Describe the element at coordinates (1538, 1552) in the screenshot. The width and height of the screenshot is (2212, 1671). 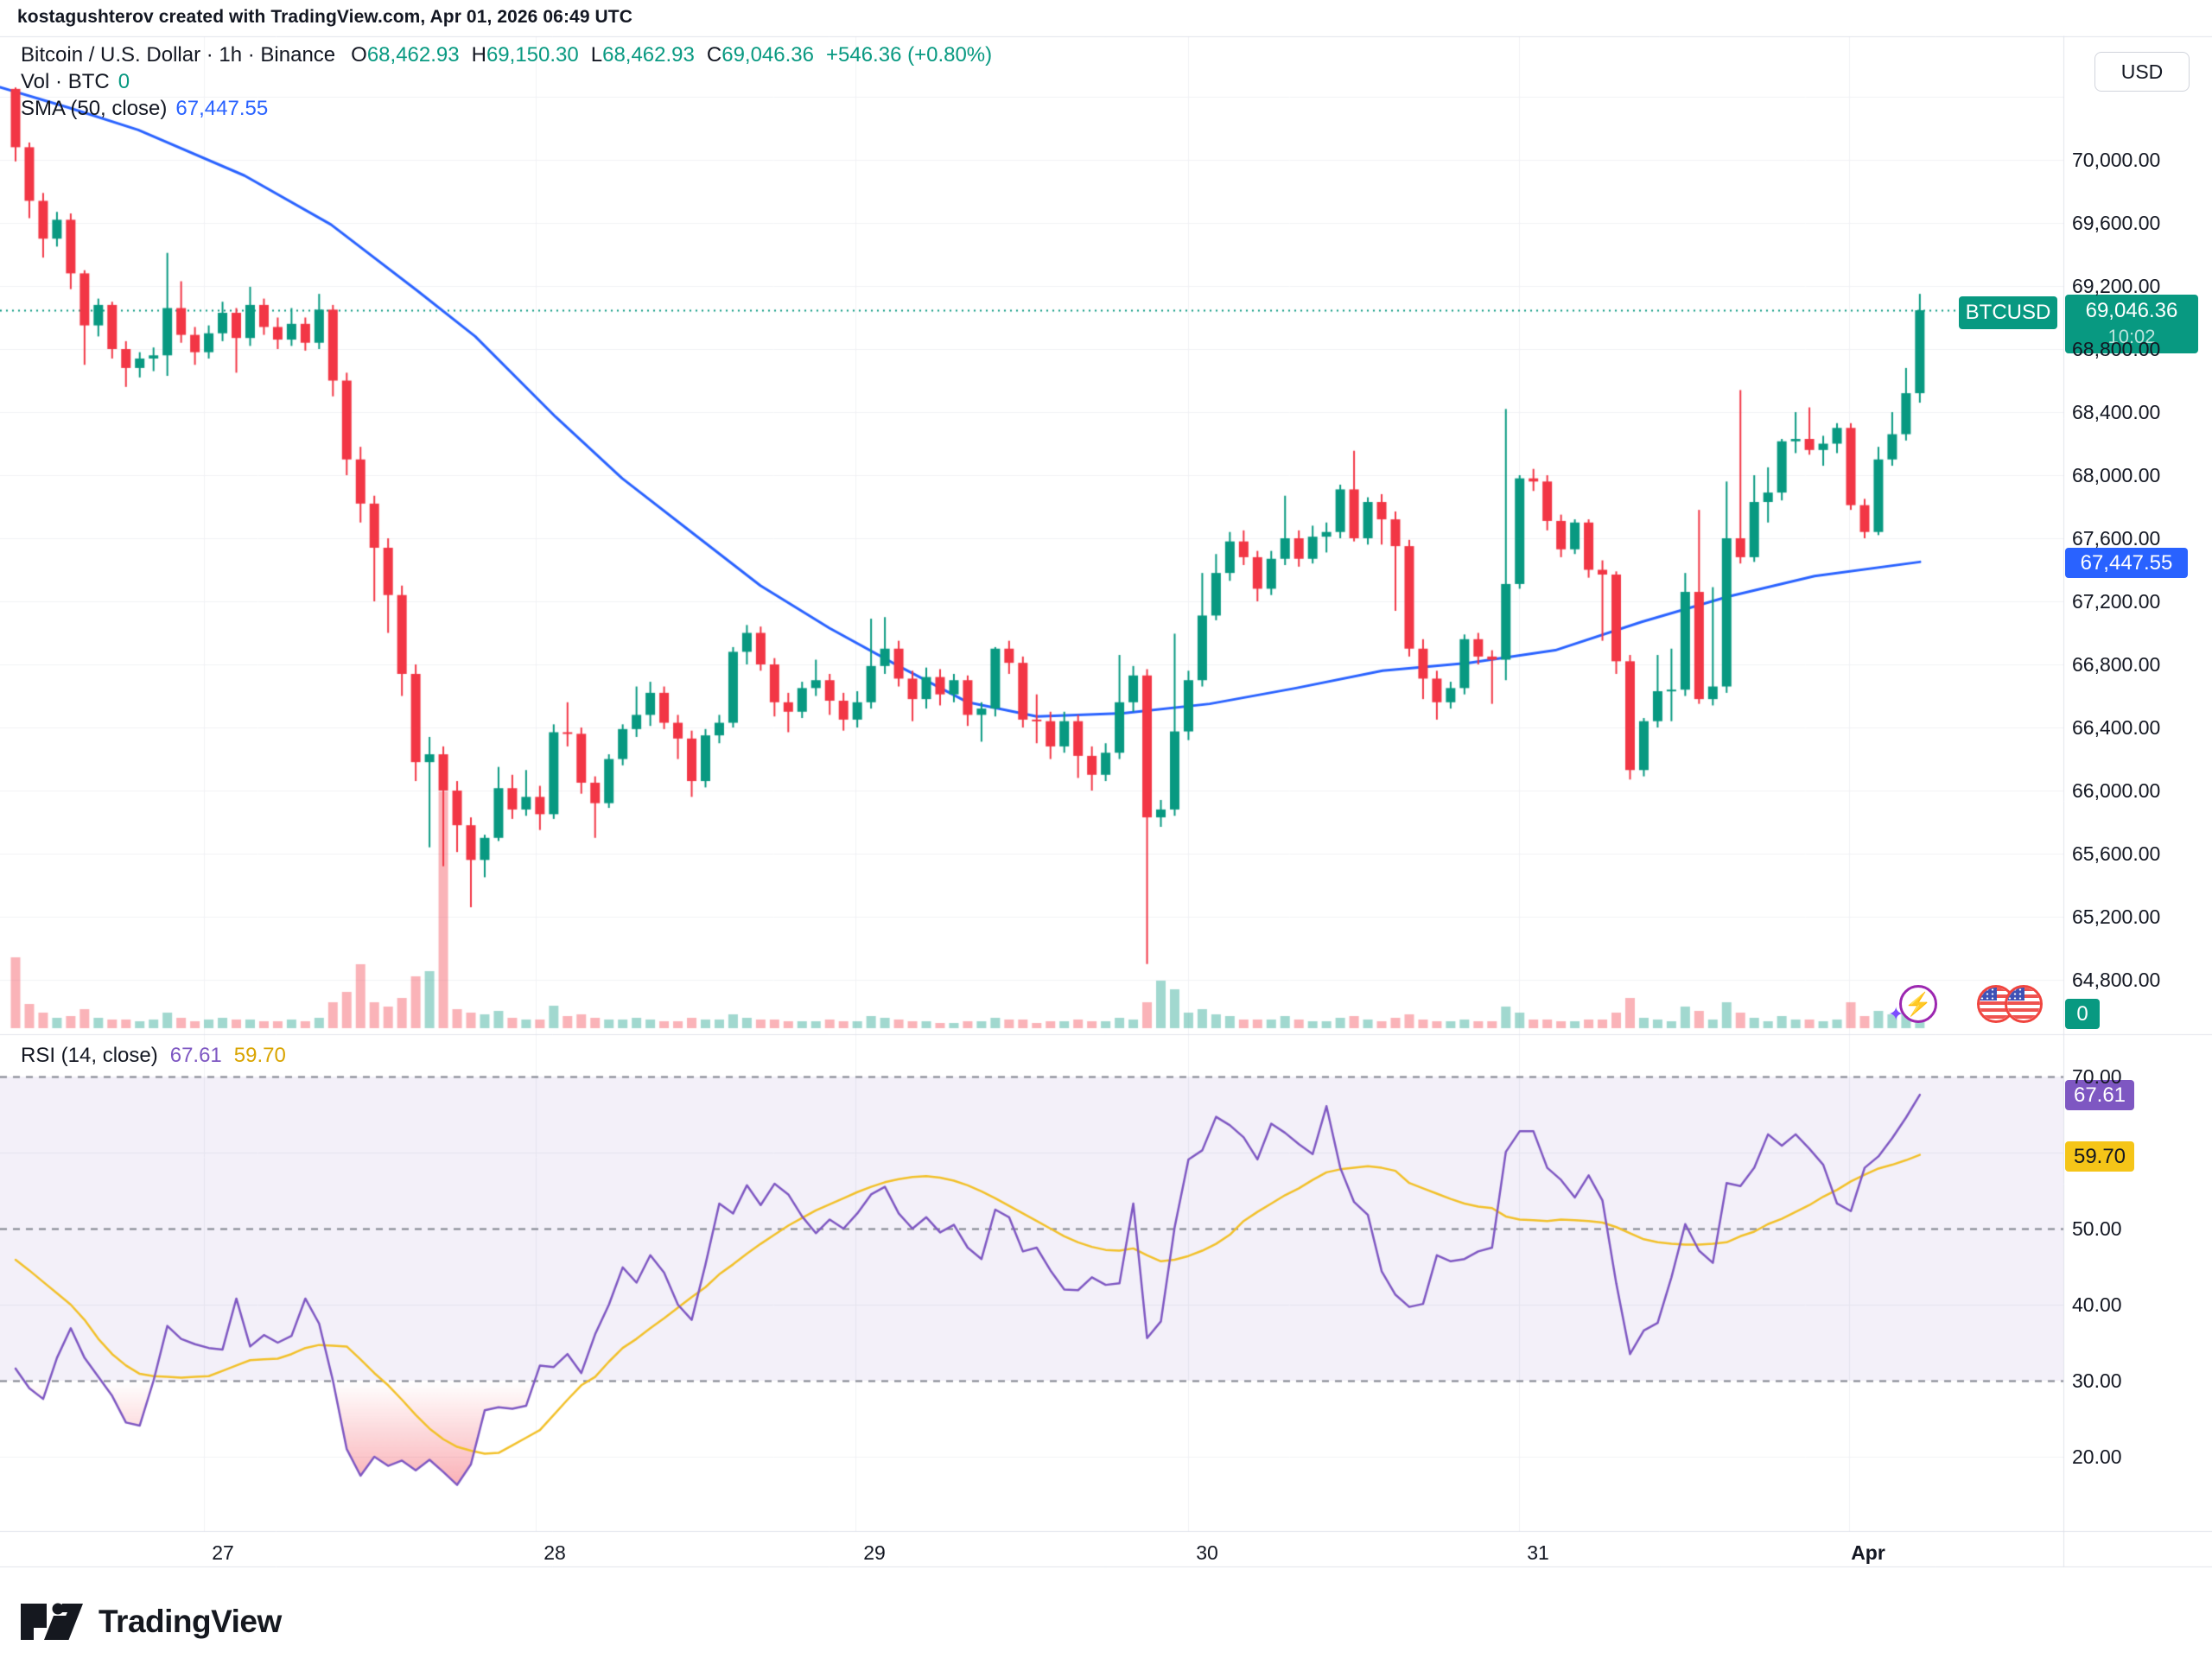
I see `time-axis-label: 31` at that location.